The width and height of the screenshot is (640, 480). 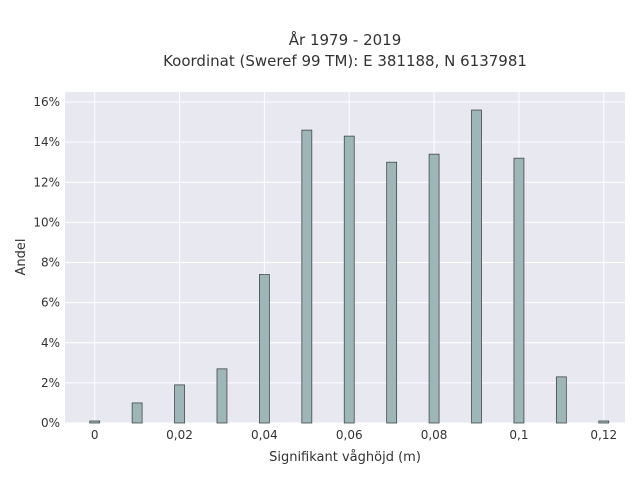 What do you see at coordinates (603, 435) in the screenshot?
I see `x-tick-label: 0,12` at bounding box center [603, 435].